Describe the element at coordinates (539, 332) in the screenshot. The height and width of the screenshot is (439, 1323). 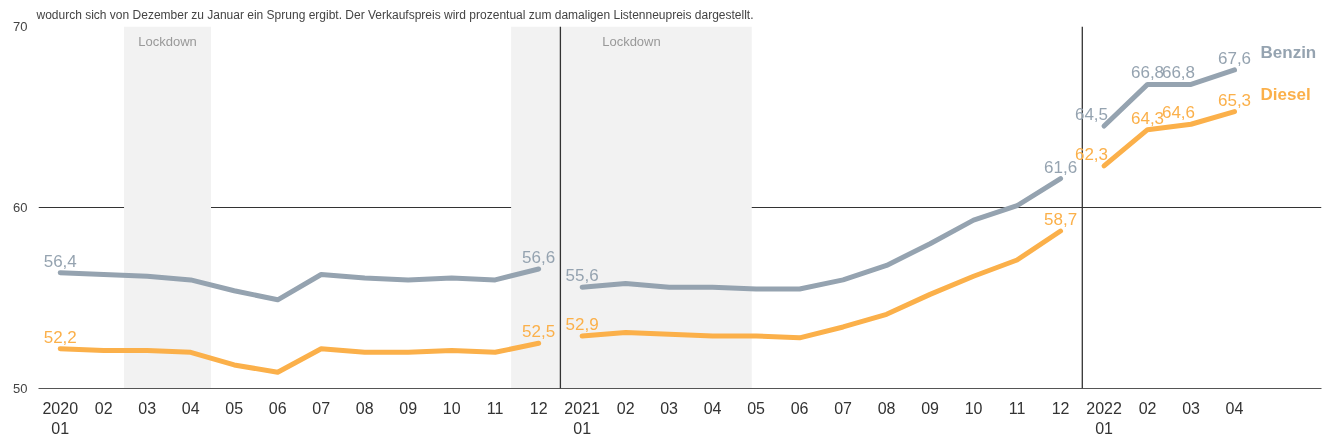
I see `data-label: 52,5` at that location.